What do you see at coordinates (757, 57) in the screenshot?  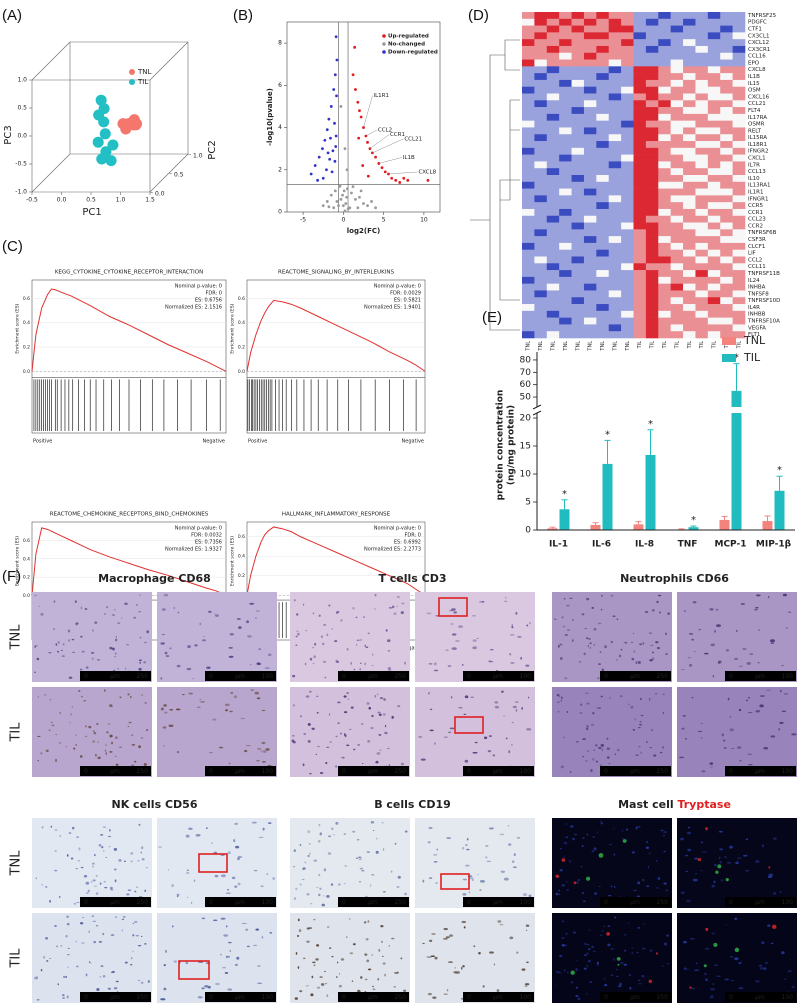 I see `row-label: CCL16` at bounding box center [757, 57].